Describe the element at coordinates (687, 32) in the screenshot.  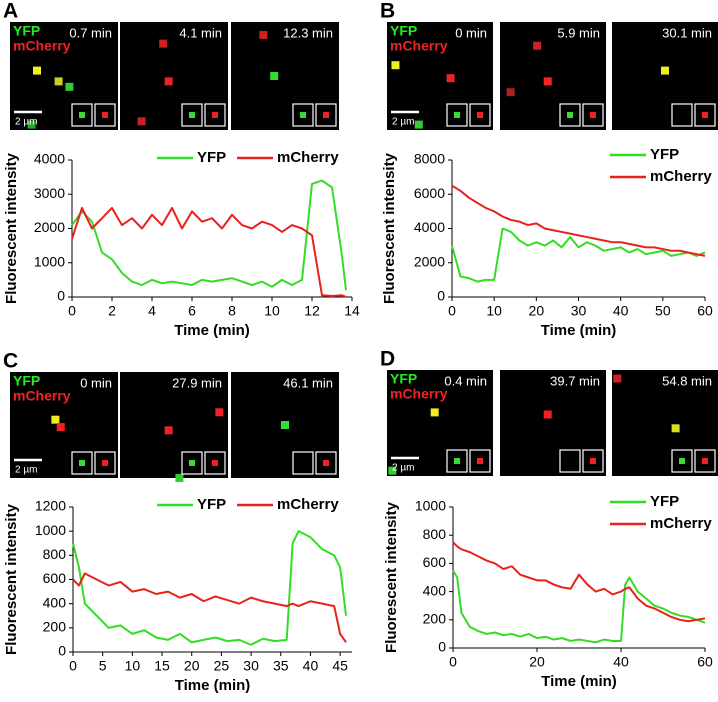
I see `image-time: 30.1 min` at that location.